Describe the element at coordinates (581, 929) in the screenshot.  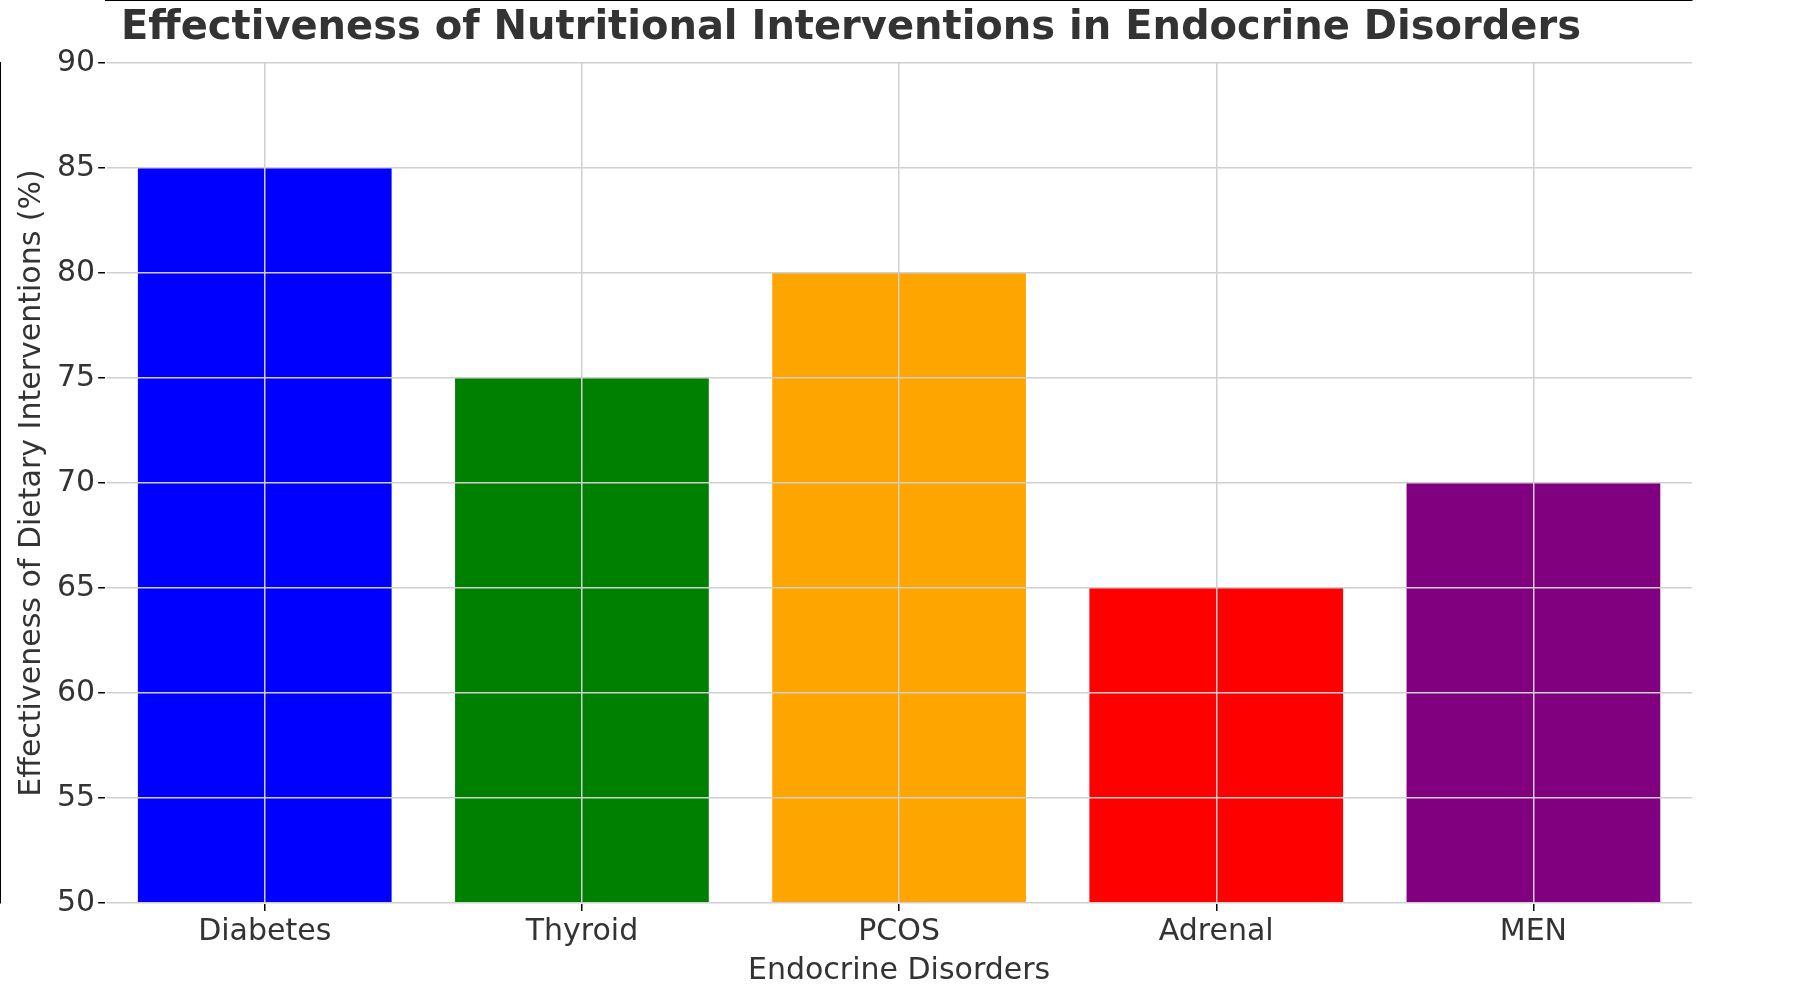
I see `x-tick-label: Thyroid` at that location.